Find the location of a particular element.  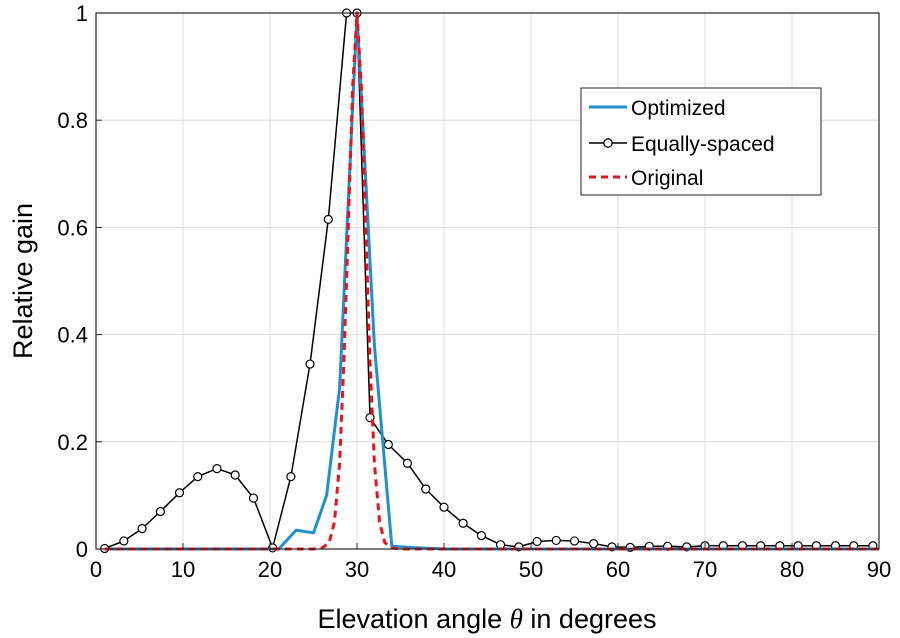

legend-label-optimized: Optimized is located at coordinates (678, 108).